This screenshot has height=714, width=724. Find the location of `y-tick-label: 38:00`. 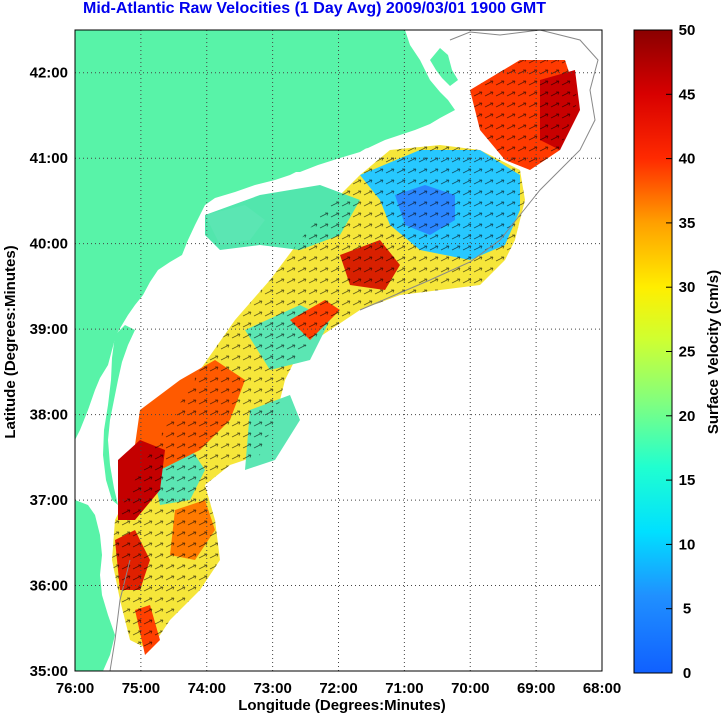

y-tick-label: 38:00 is located at coordinates (49, 415).